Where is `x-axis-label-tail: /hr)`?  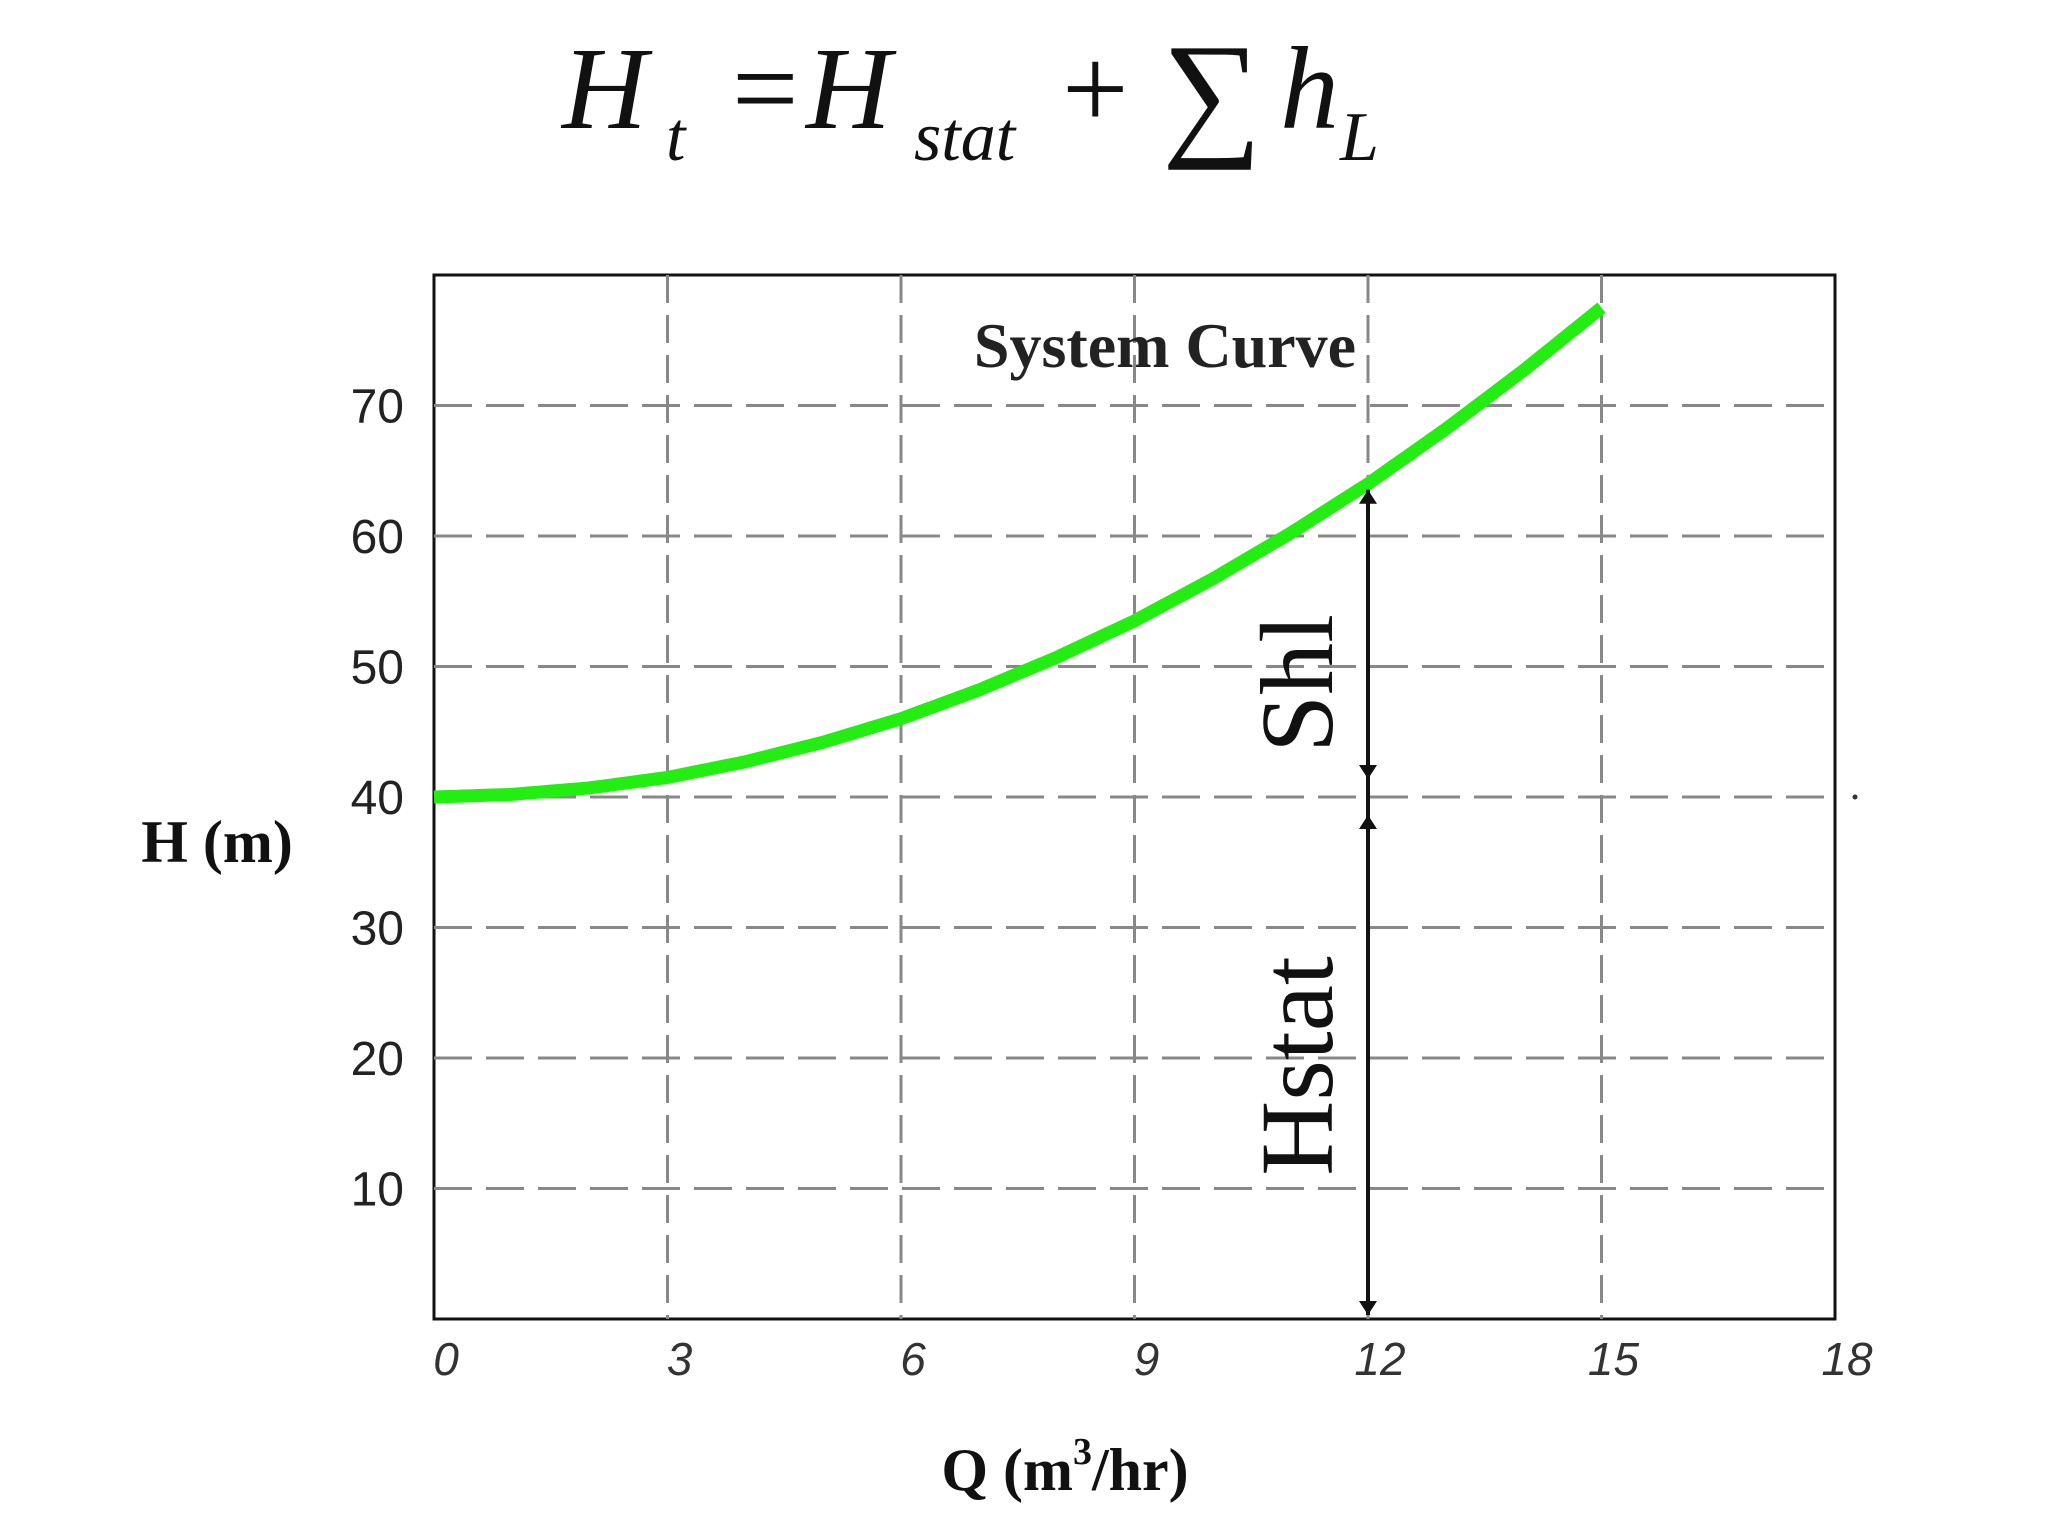 x-axis-label-tail: /hr) is located at coordinates (1140, 1470).